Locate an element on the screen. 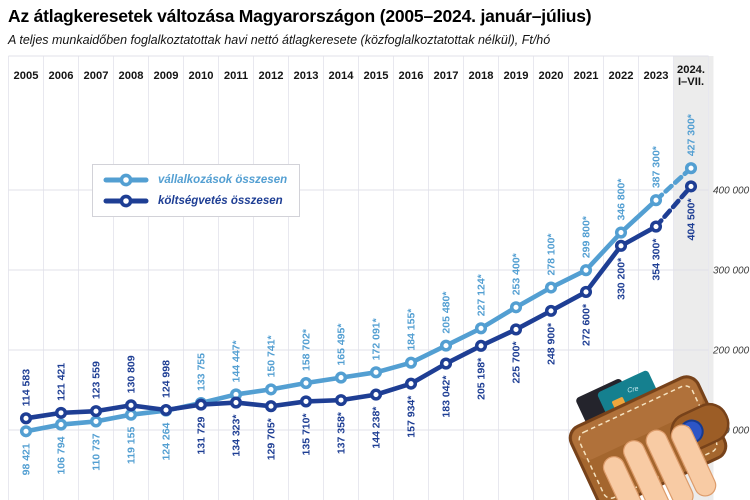 The width and height of the screenshot is (750, 500). year-label: I–VII. is located at coordinates (691, 82).